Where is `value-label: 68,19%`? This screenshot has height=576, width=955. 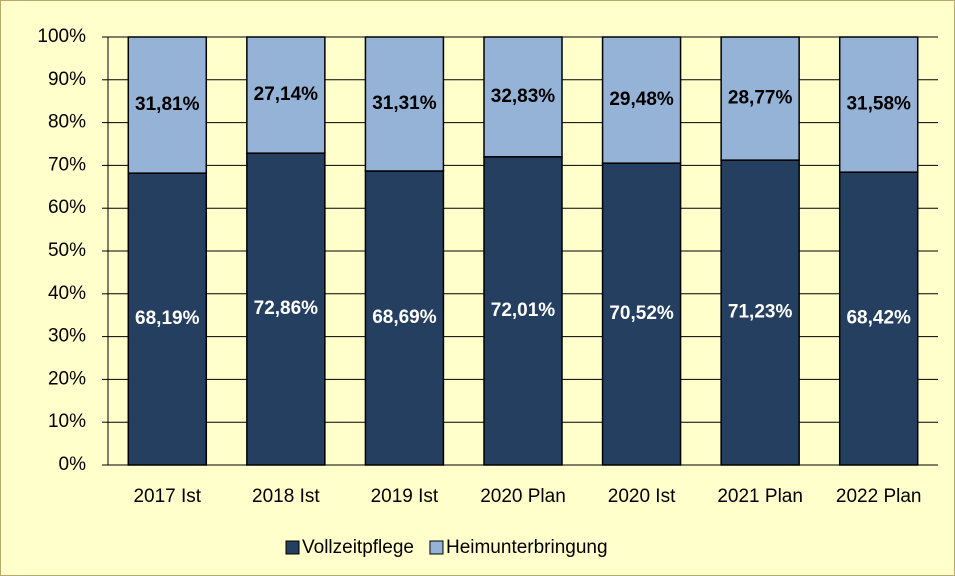 value-label: 68,19% is located at coordinates (167, 318).